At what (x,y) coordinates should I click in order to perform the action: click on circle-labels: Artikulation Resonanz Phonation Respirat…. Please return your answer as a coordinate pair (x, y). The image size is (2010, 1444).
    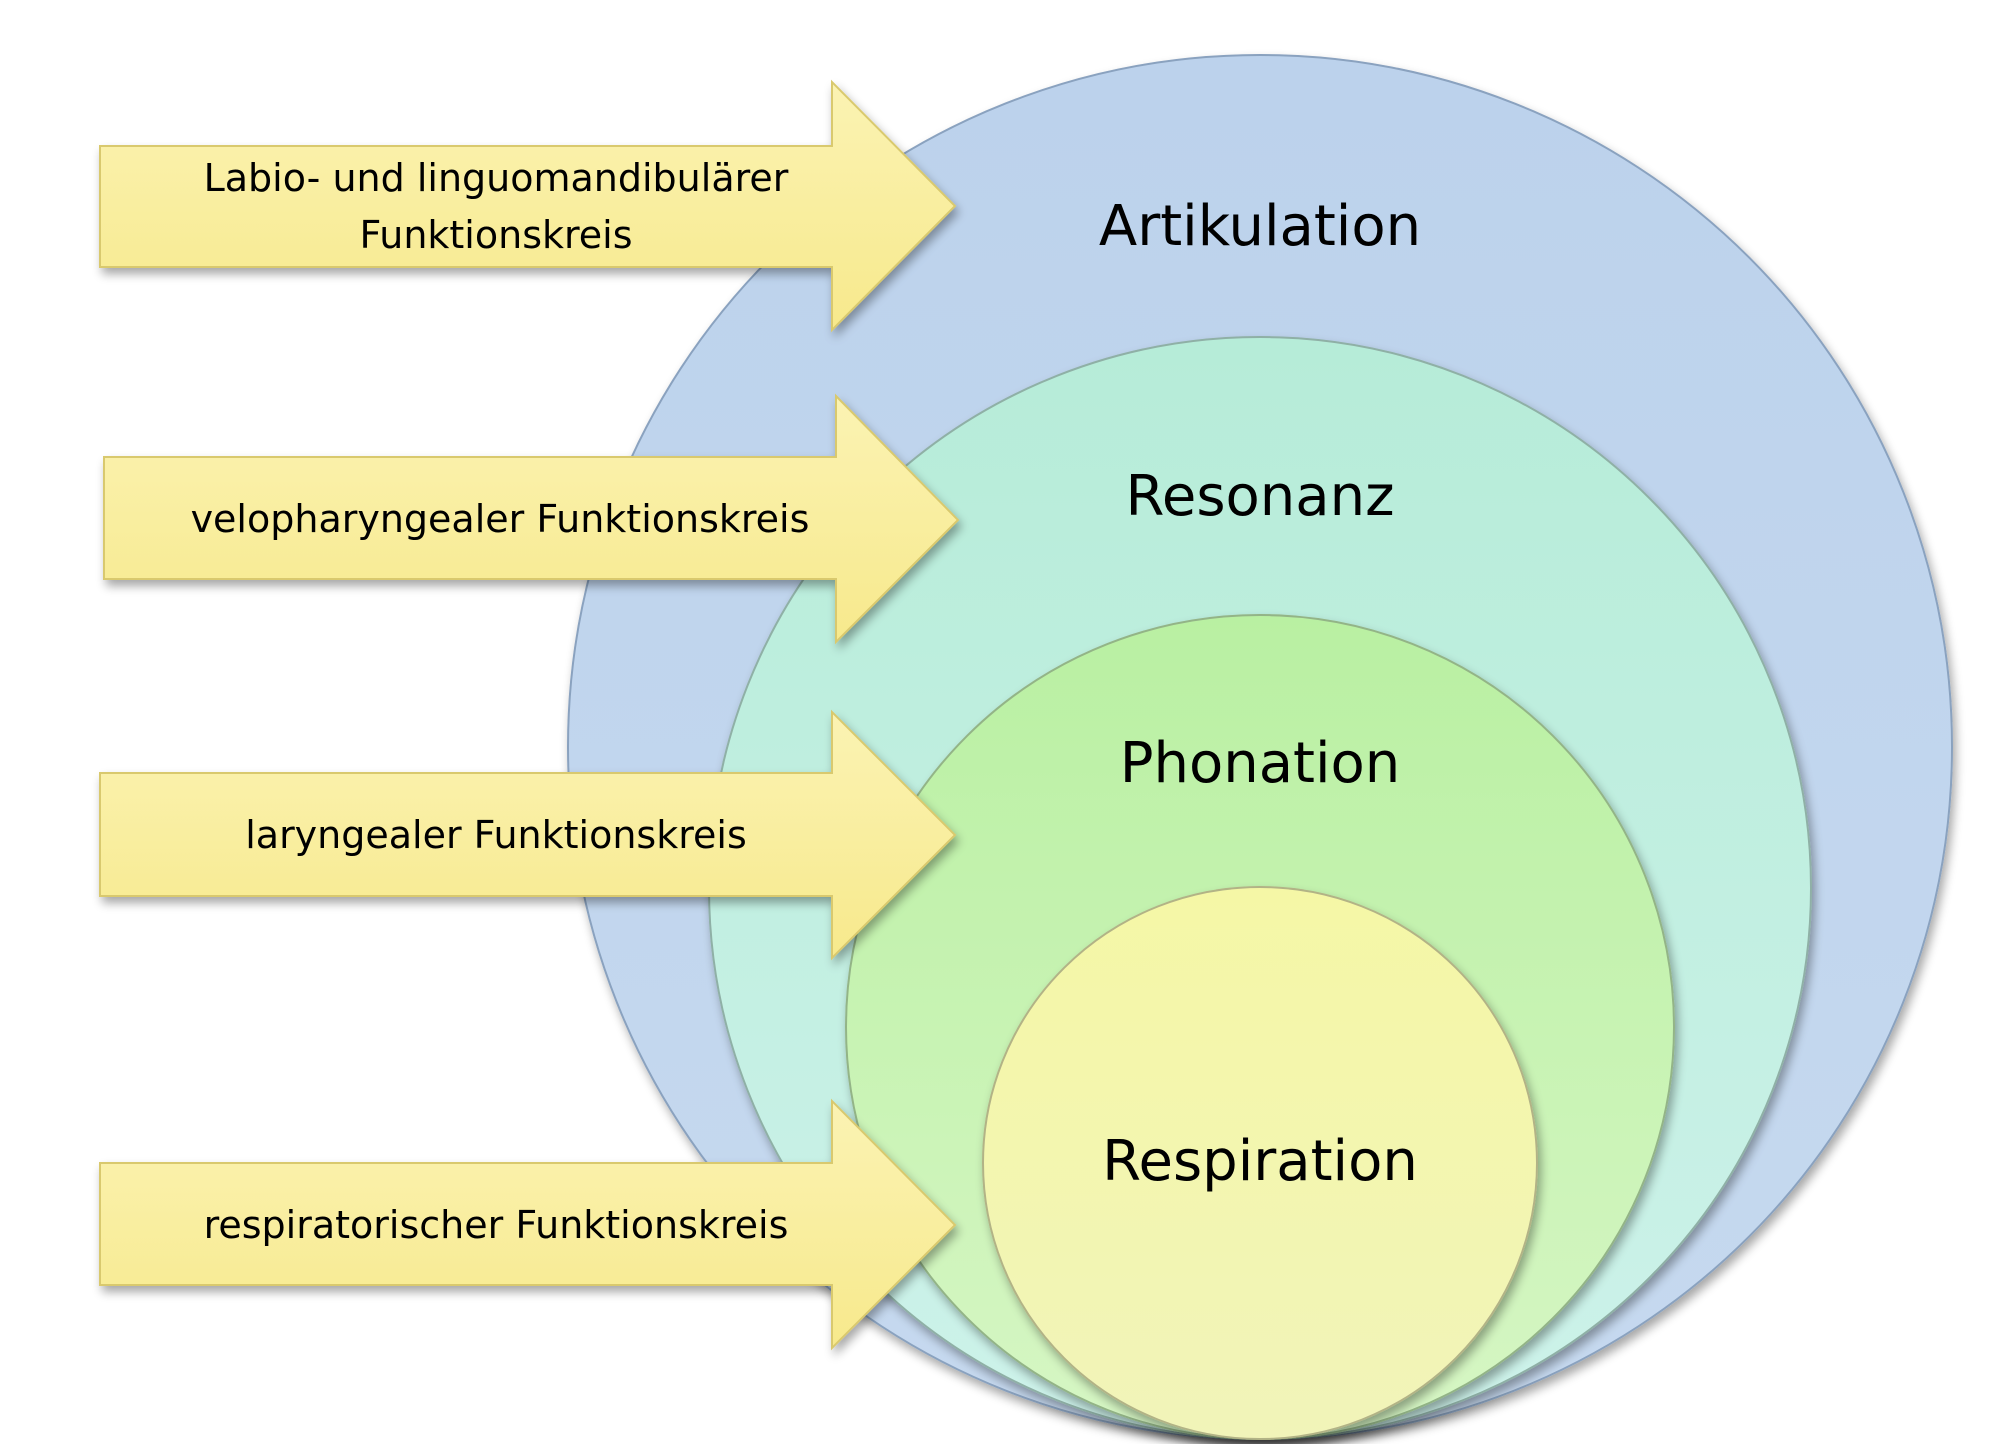
    Looking at the image, I should click on (1260, 694).